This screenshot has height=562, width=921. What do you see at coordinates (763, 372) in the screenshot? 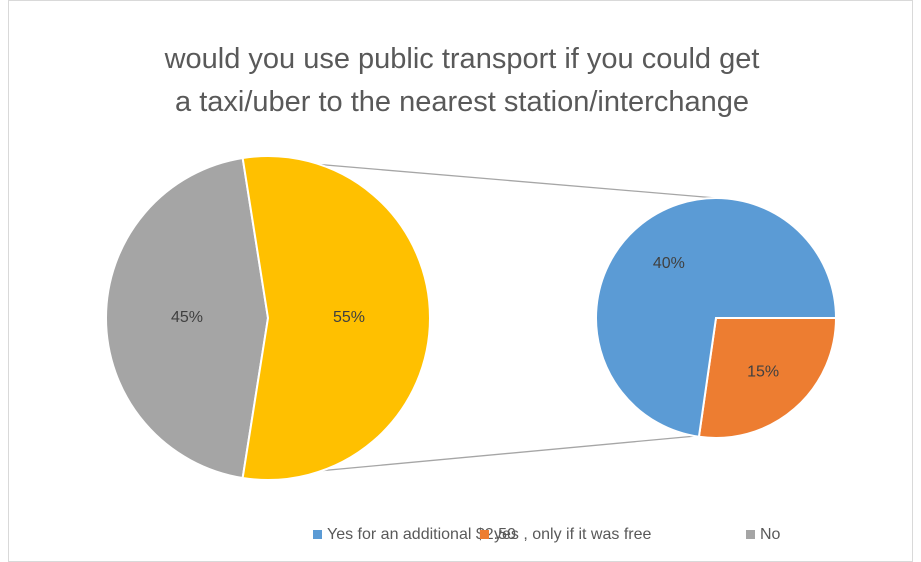
I see `data-label: 15%` at bounding box center [763, 372].